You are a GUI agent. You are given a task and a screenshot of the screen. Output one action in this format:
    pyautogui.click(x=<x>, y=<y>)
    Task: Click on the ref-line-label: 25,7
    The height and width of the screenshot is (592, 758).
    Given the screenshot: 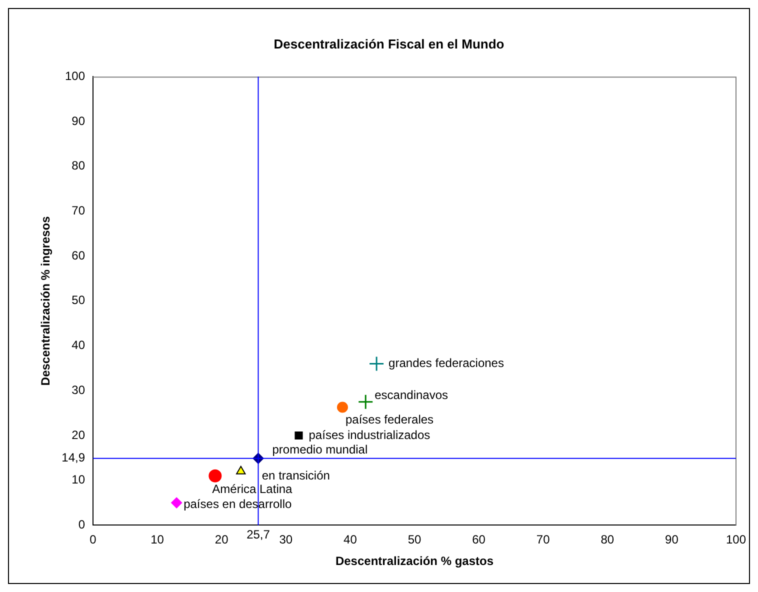 What is the action you would take?
    pyautogui.click(x=258, y=535)
    